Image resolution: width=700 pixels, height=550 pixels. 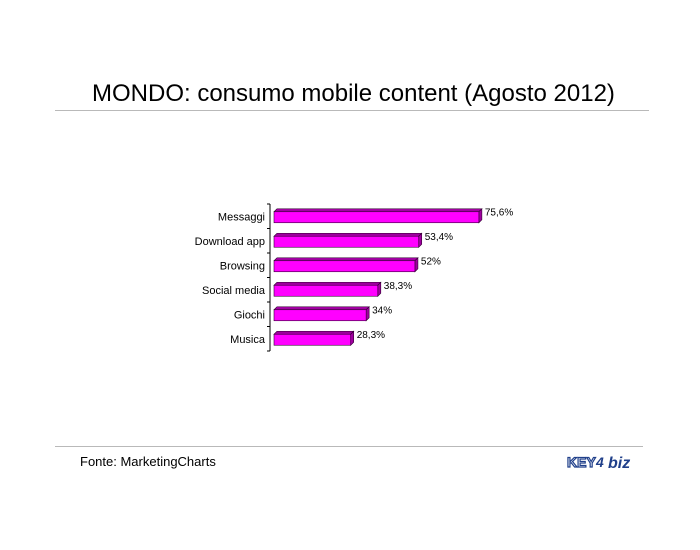 What do you see at coordinates (352, 110) in the screenshot?
I see `title-divider` at bounding box center [352, 110].